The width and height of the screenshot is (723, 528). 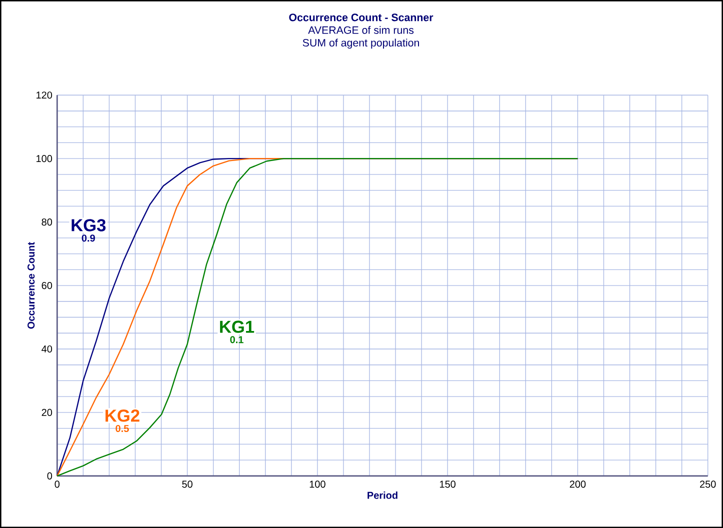 I want to click on chart-subtitle: AVERAGE of sim runs SUM of agent population, so click(x=360, y=37).